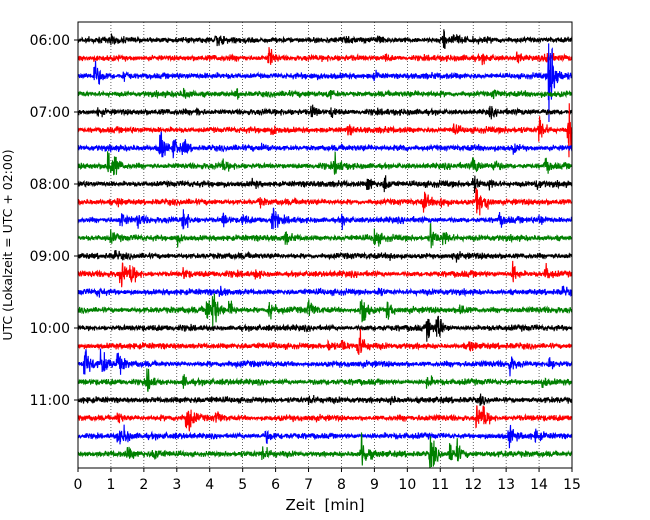 The image size is (650, 520). I want to click on y-tick-label: 07:00, so click(50, 113).